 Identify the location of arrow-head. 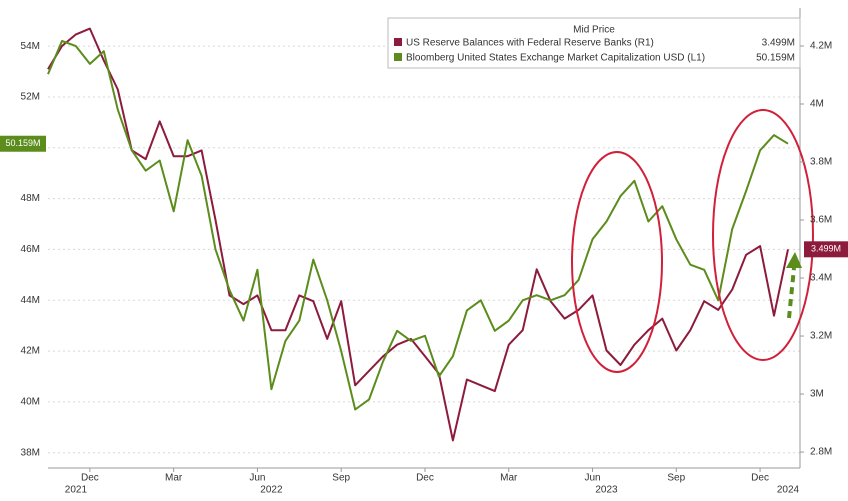
(794, 260).